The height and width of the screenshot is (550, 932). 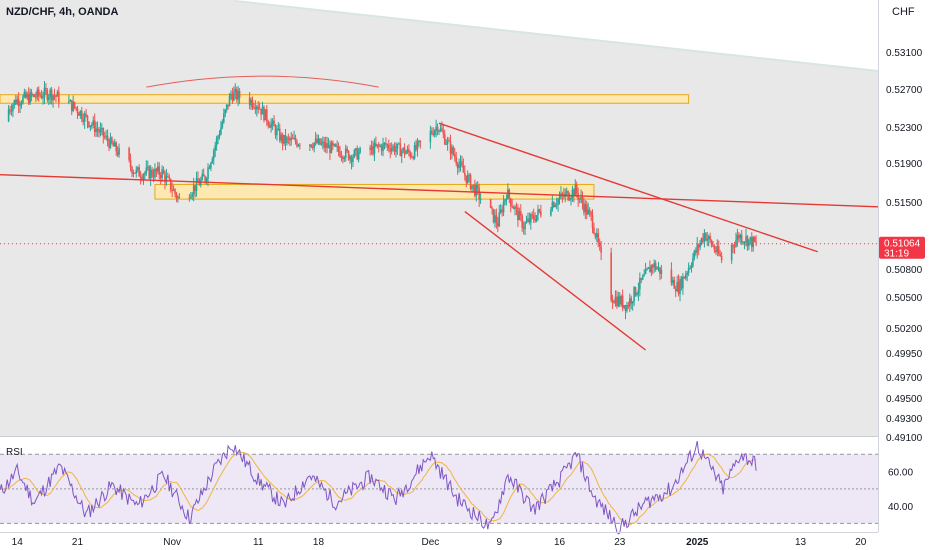 What do you see at coordinates (900, 491) in the screenshot?
I see `rsi-axis: 60.00 40.00` at bounding box center [900, 491].